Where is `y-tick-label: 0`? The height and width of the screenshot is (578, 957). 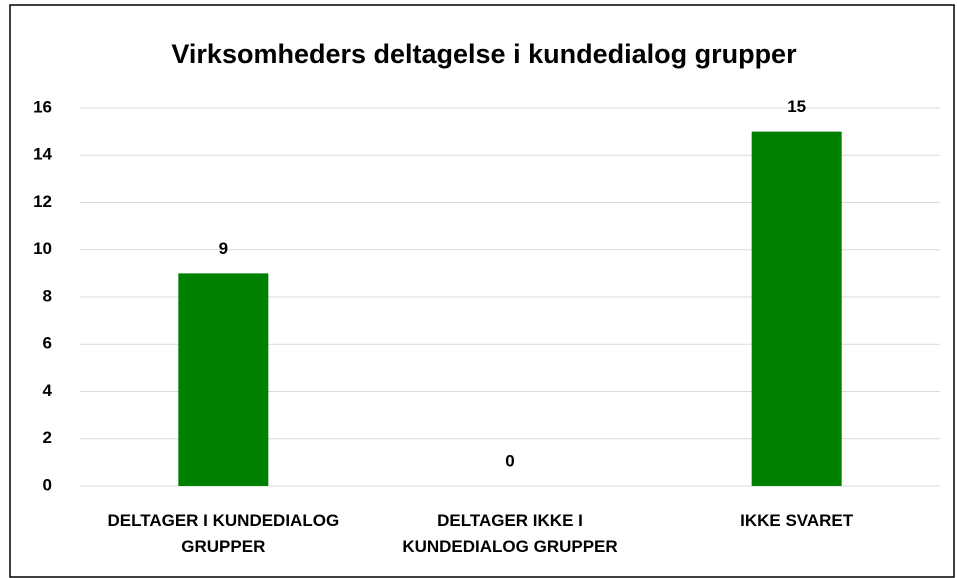 y-tick-label: 0 is located at coordinates (47, 484).